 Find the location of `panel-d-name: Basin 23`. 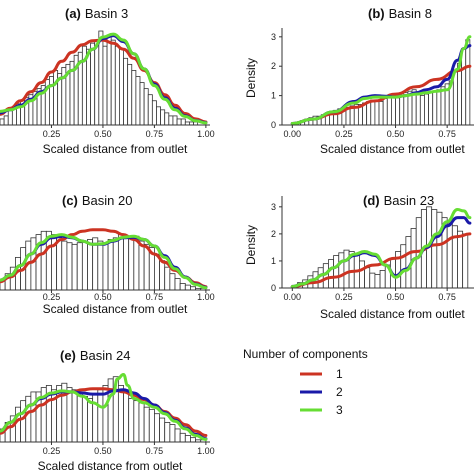

panel-d-name: Basin 23 is located at coordinates (409, 200).